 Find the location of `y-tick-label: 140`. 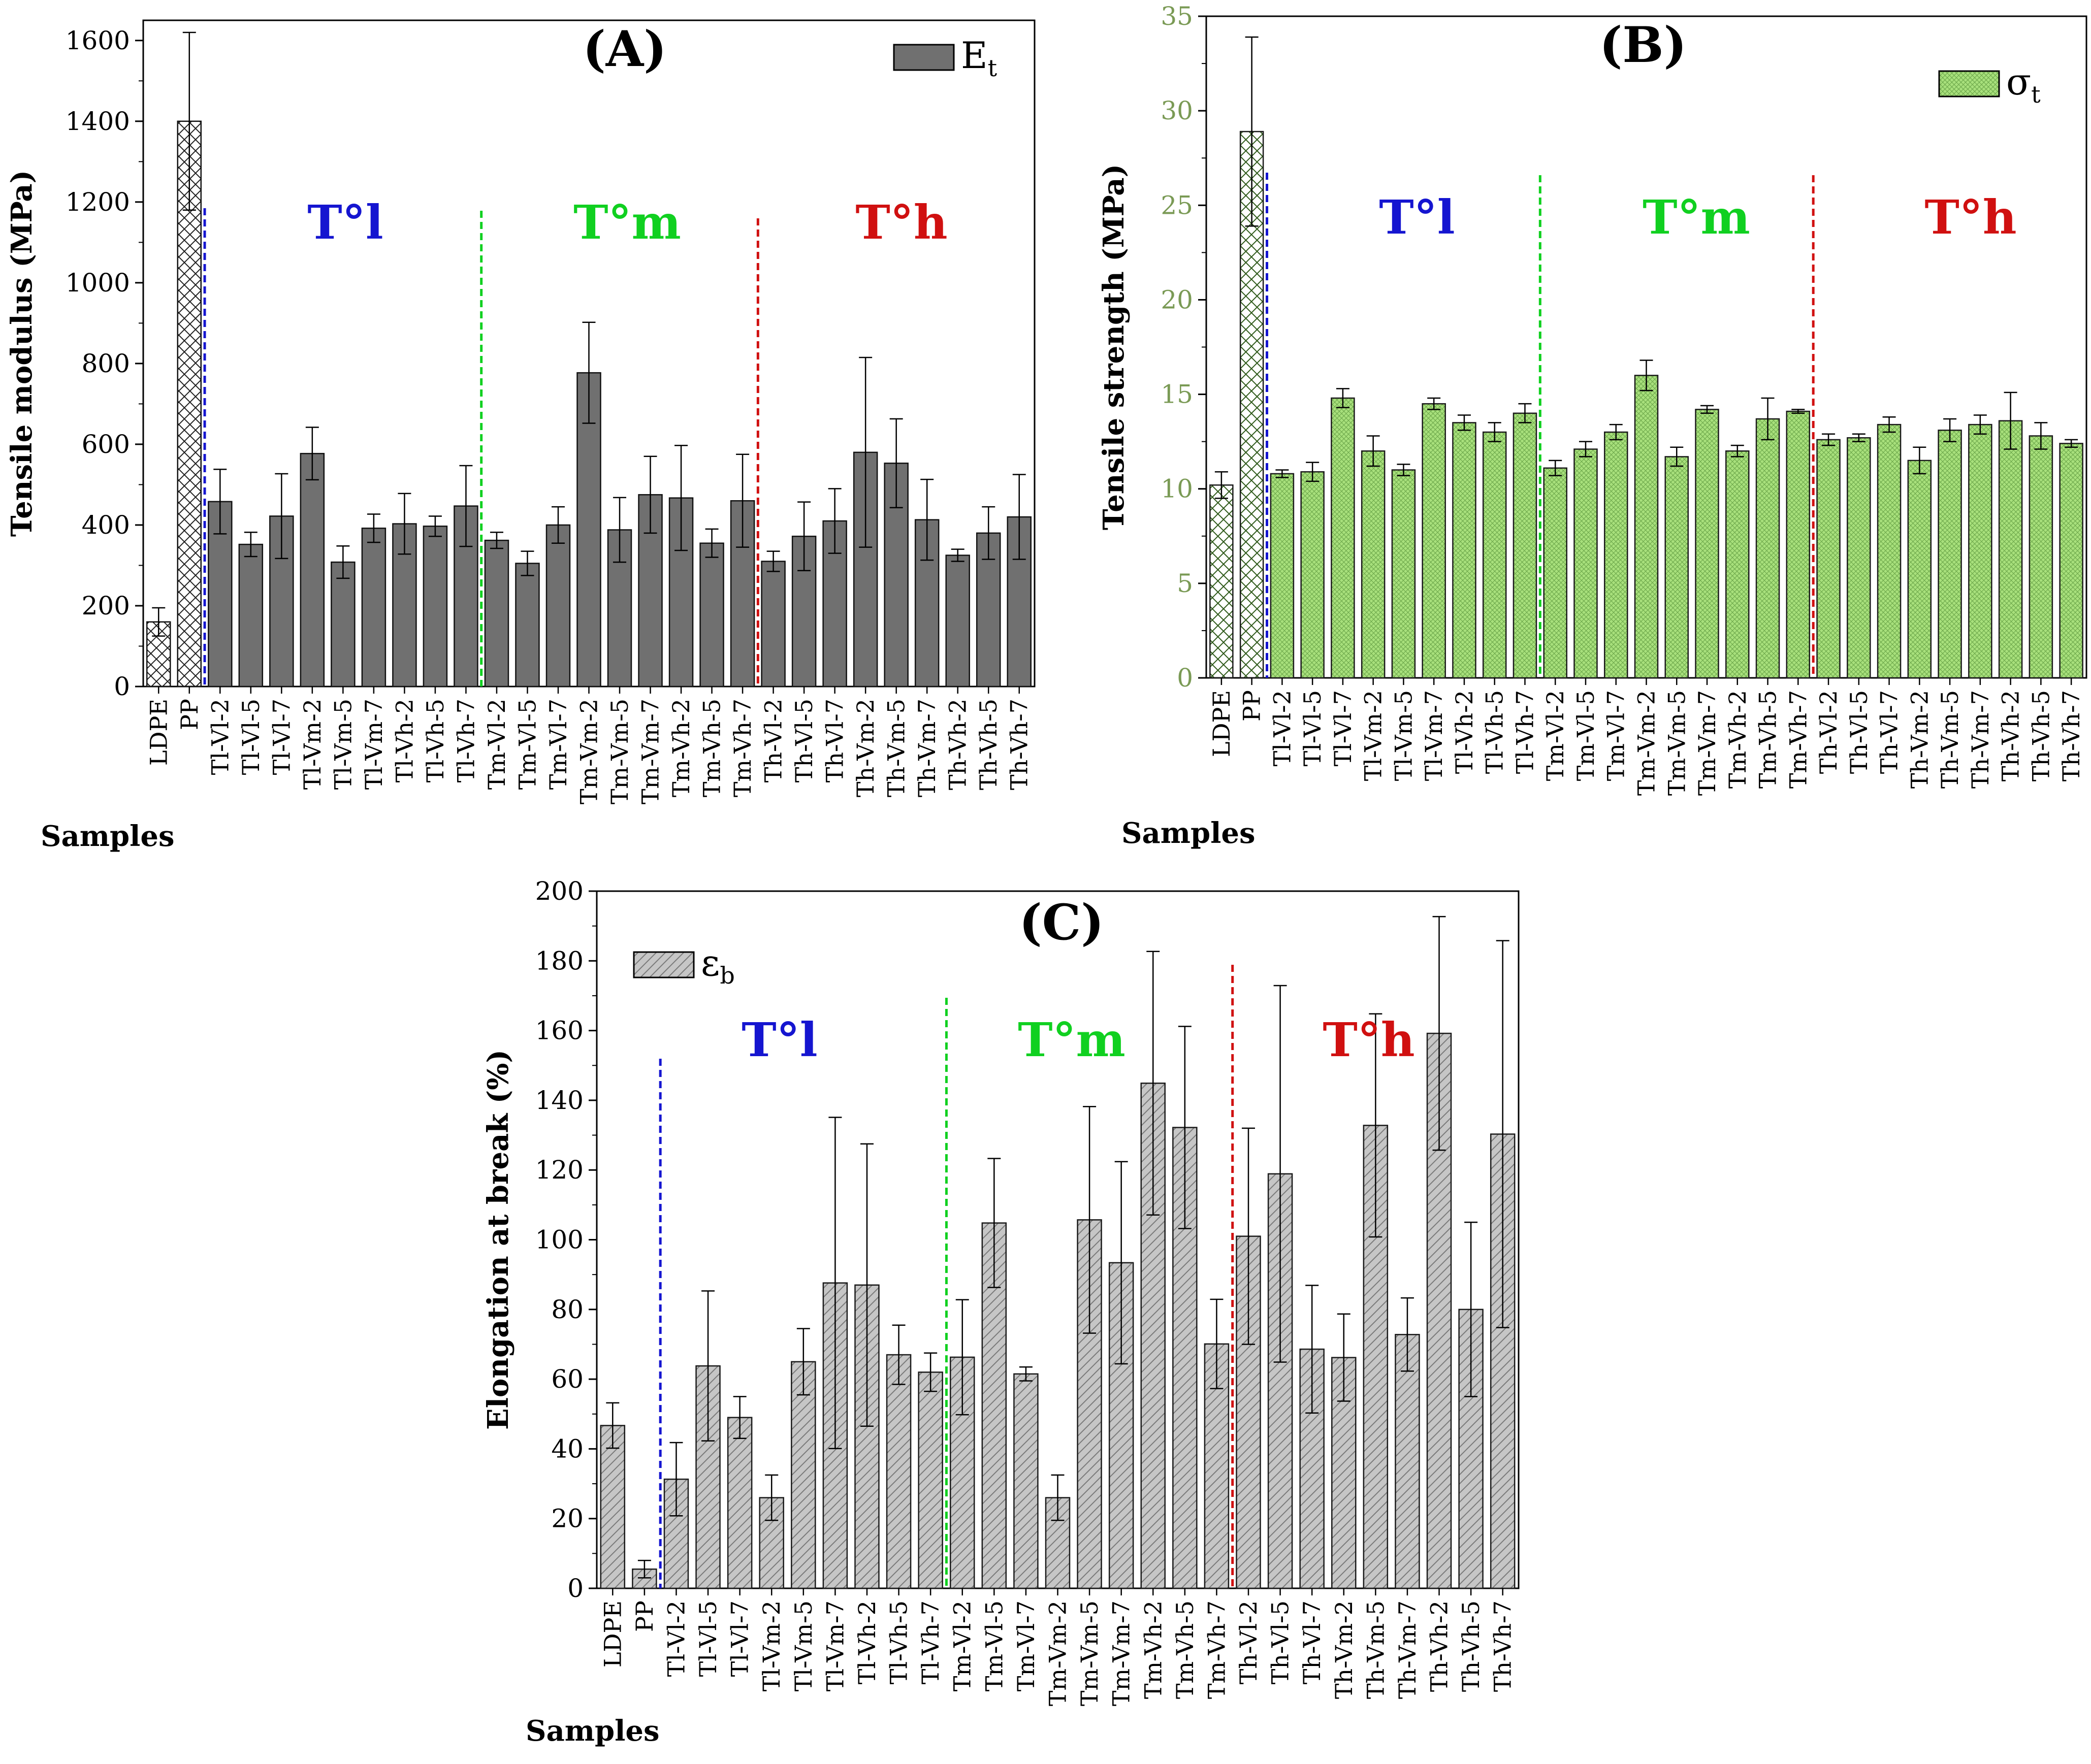

y-tick-label: 140 is located at coordinates (560, 1101).